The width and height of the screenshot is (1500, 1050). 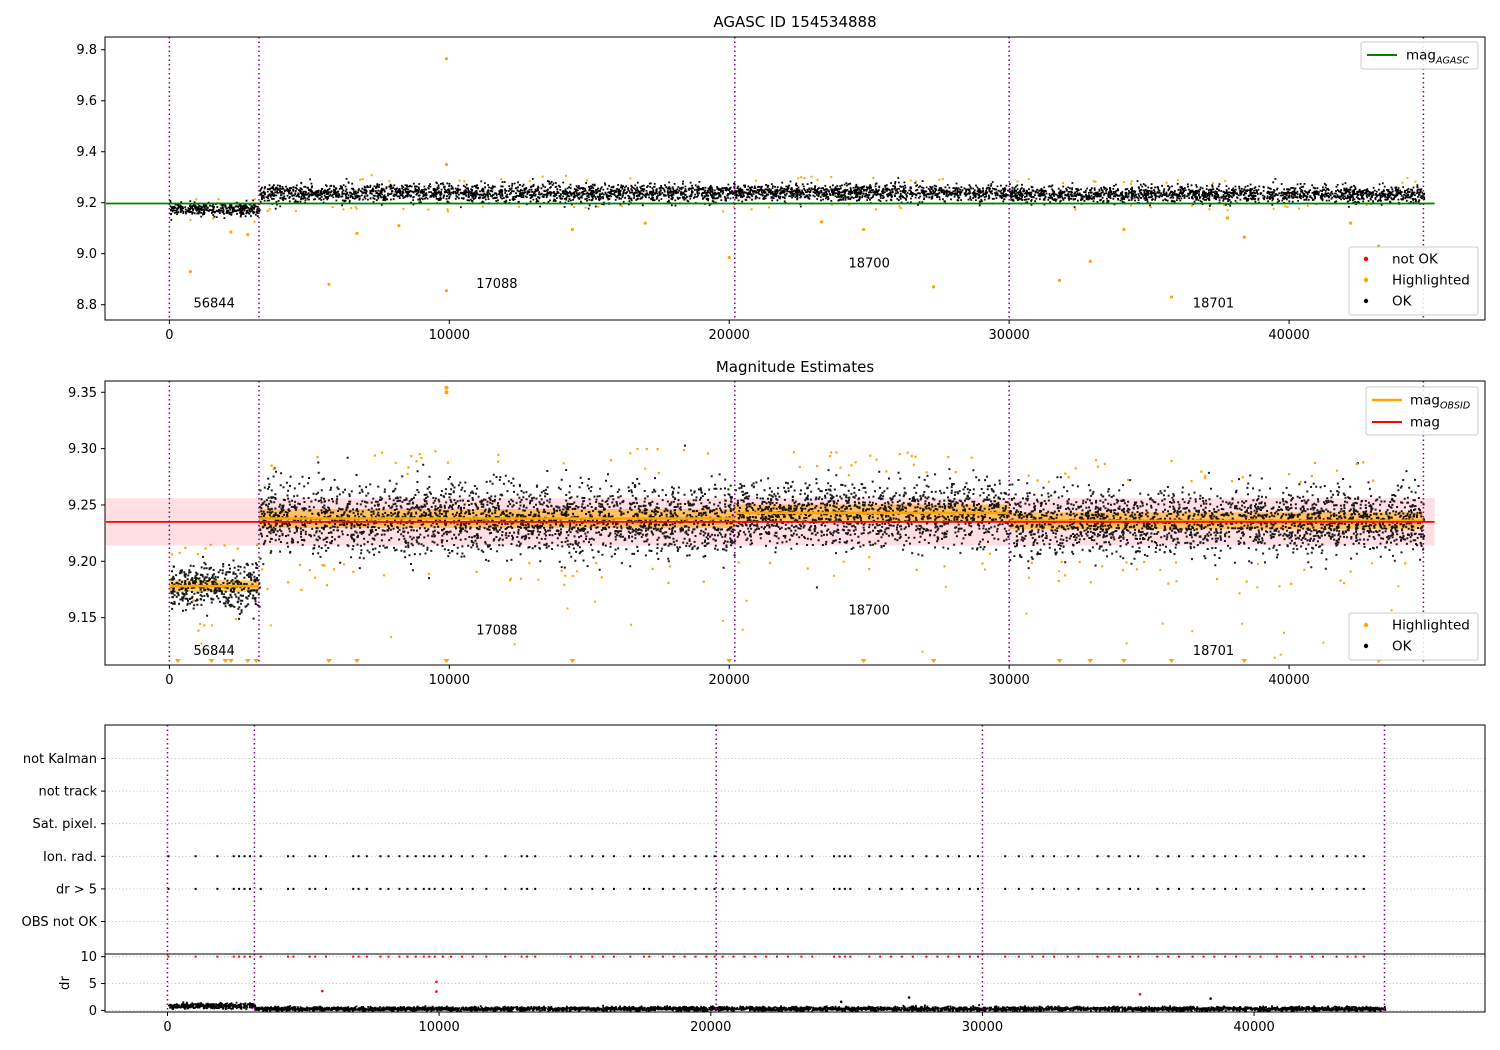 I want to click on magnitude-panel-title: Magnitude Estimates, so click(x=795, y=367).